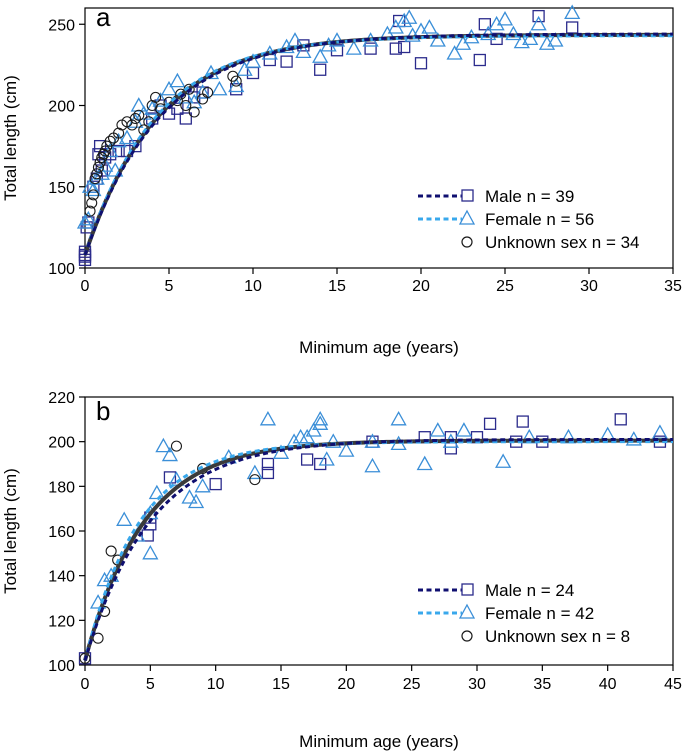 Image resolution: width=685 pixels, height=751 pixels. I want to click on panel-label-b: b, so click(103, 411).